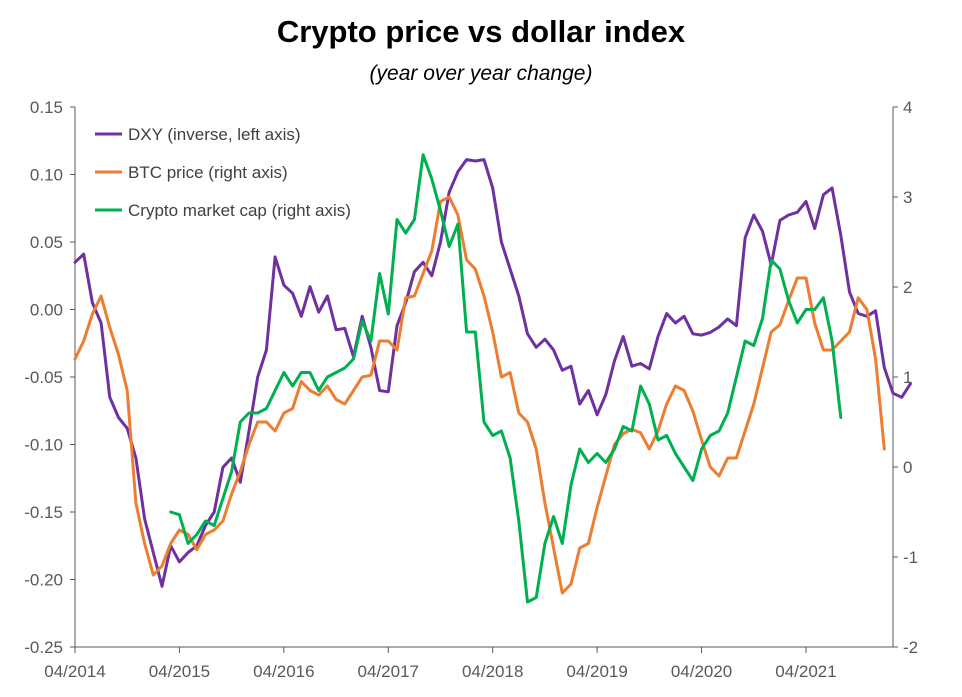 Image resolution: width=962 pixels, height=697 pixels. I want to click on x-tick-label: 04/2016, so click(283, 671).